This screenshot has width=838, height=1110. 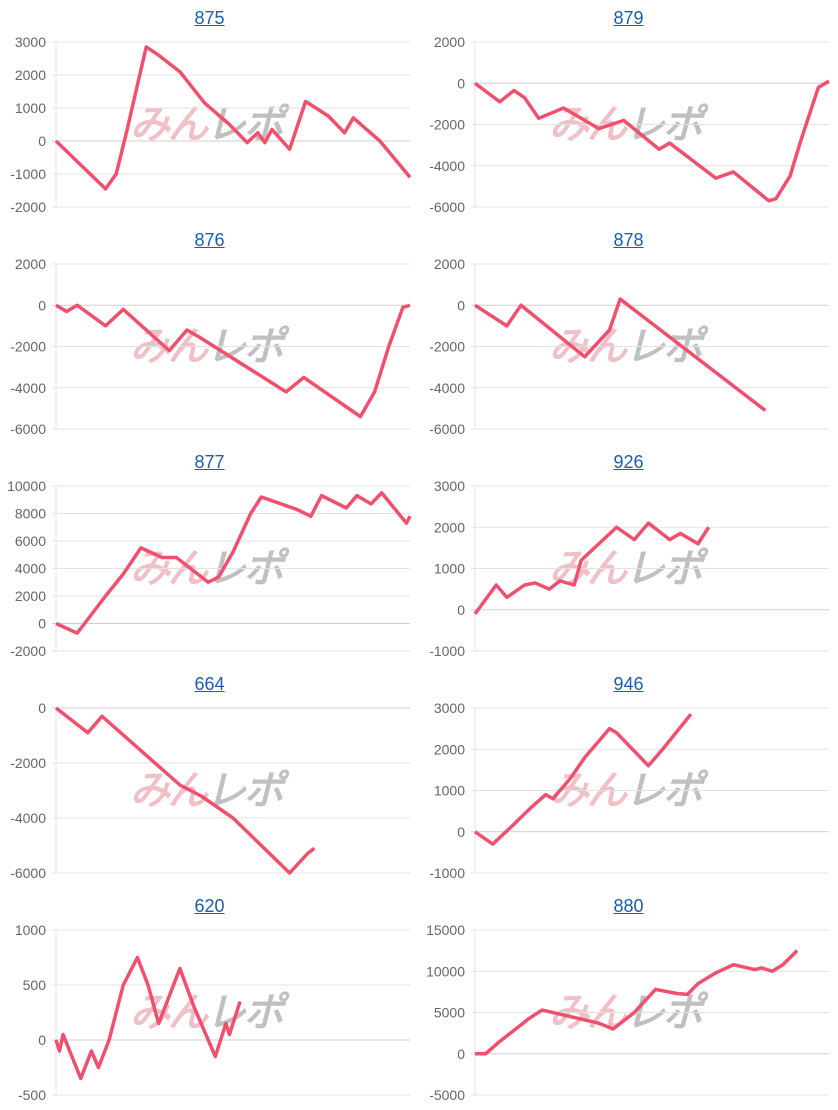 I want to click on y-tick-label: 15000, so click(x=445, y=930).